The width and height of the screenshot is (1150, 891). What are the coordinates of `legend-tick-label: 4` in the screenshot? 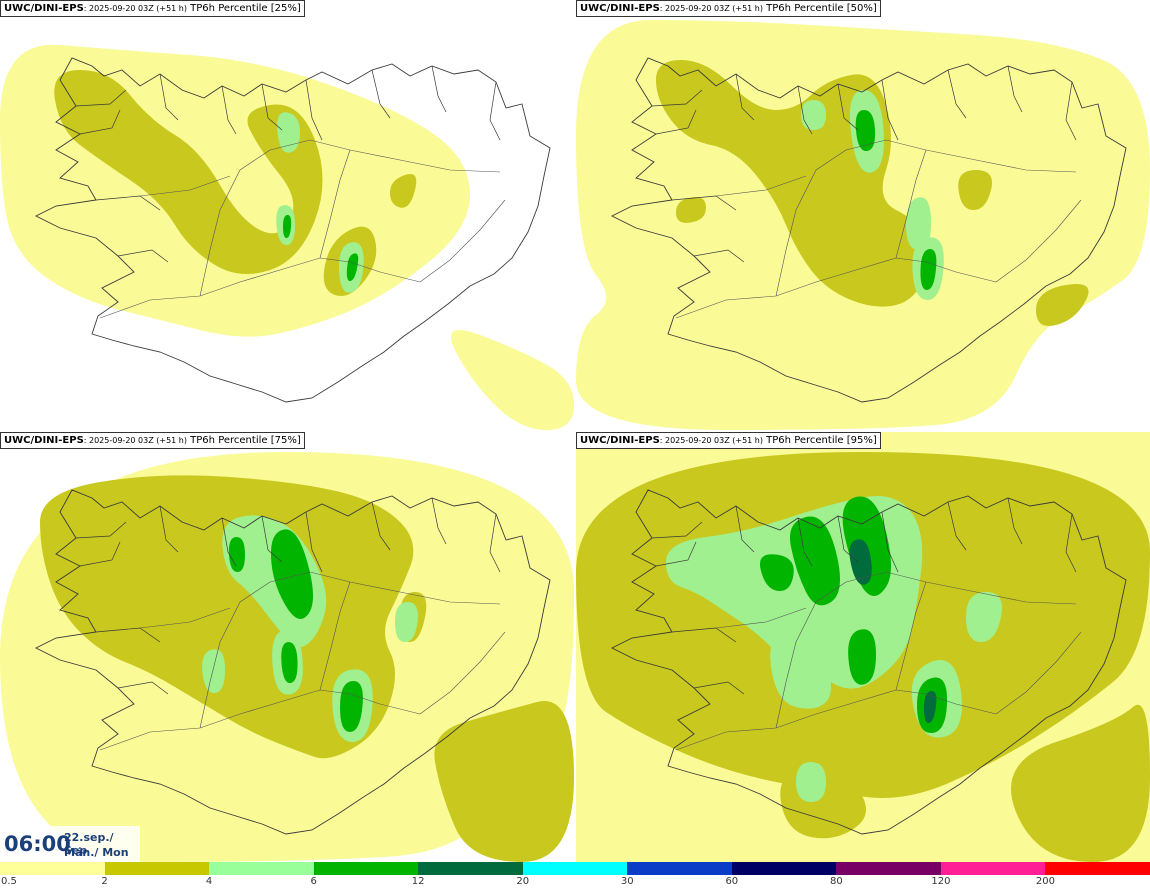 It's located at (209, 881).